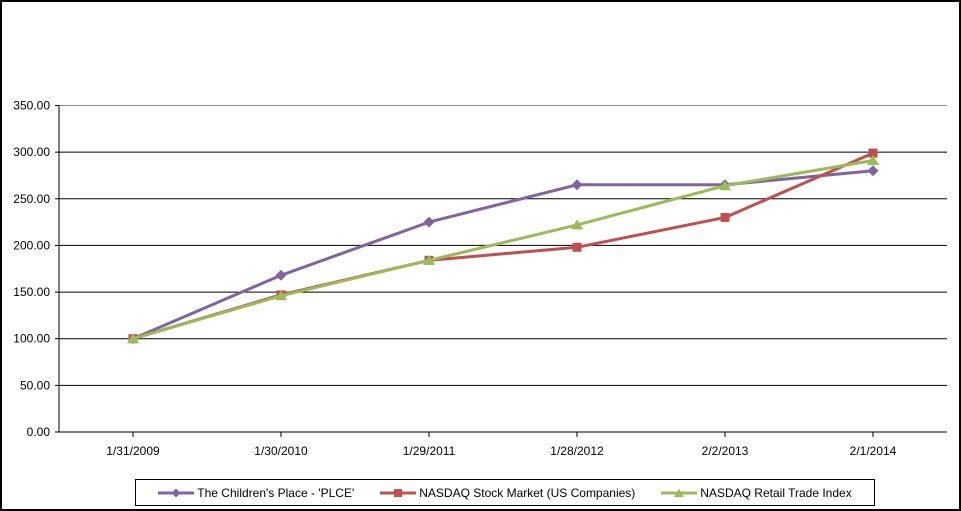 This screenshot has width=961, height=511. Describe the element at coordinates (281, 451) in the screenshot. I see `x-axis-tick-label: 1/30/2010` at that location.